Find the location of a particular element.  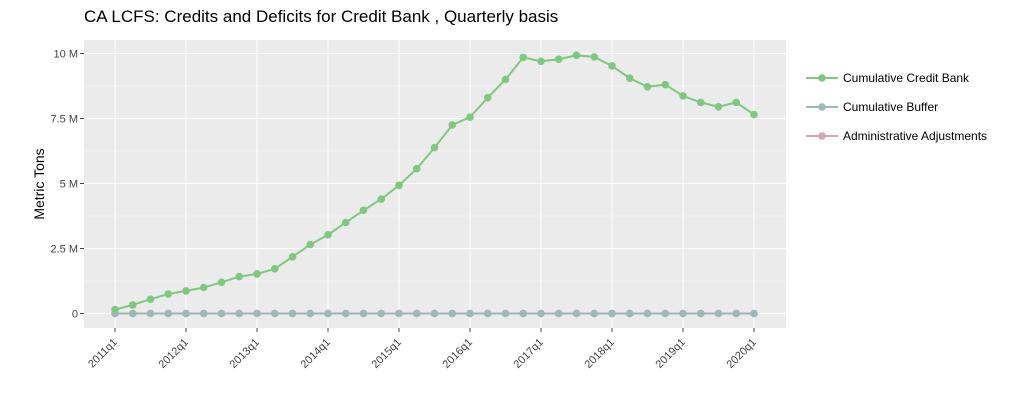

x-tick-label: 2011q1 is located at coordinates (103, 353).